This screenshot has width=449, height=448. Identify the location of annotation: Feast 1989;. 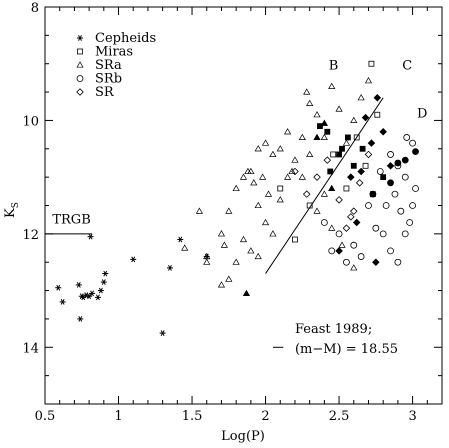
(333, 329).